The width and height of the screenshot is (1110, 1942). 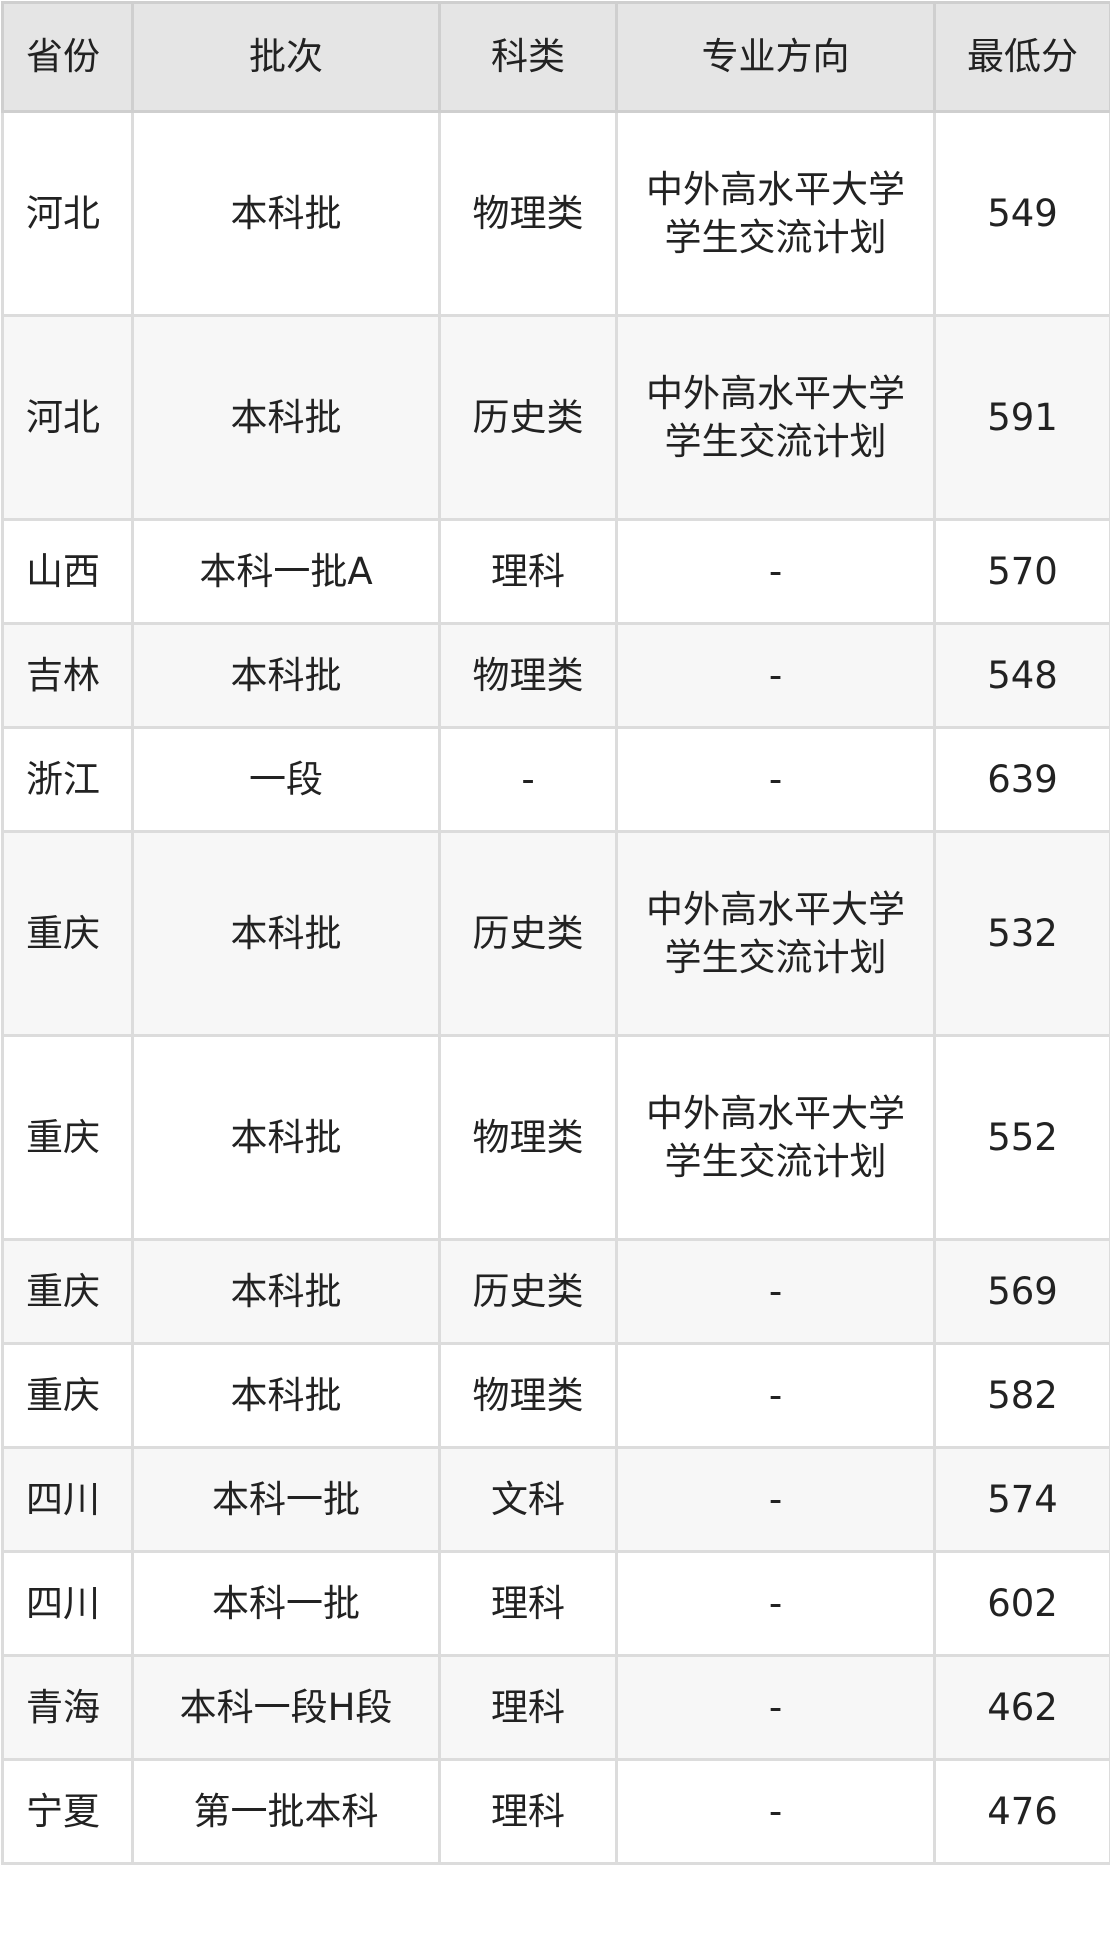 I want to click on cell-min-score: 548, so click(x=1022, y=676).